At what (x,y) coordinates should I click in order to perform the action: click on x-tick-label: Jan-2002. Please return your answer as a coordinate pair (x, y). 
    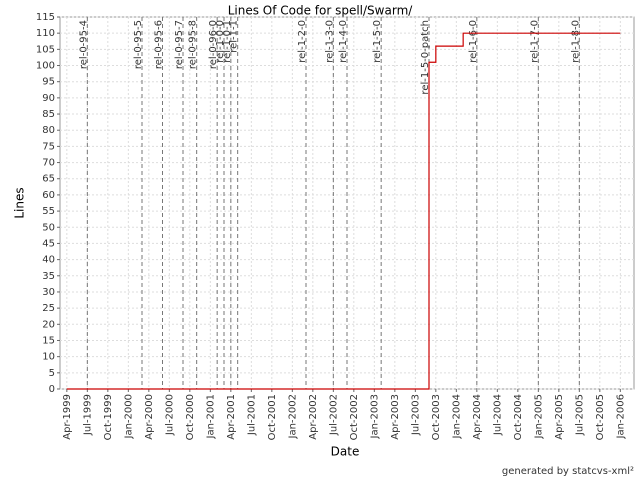
    Looking at the image, I should click on (292, 416).